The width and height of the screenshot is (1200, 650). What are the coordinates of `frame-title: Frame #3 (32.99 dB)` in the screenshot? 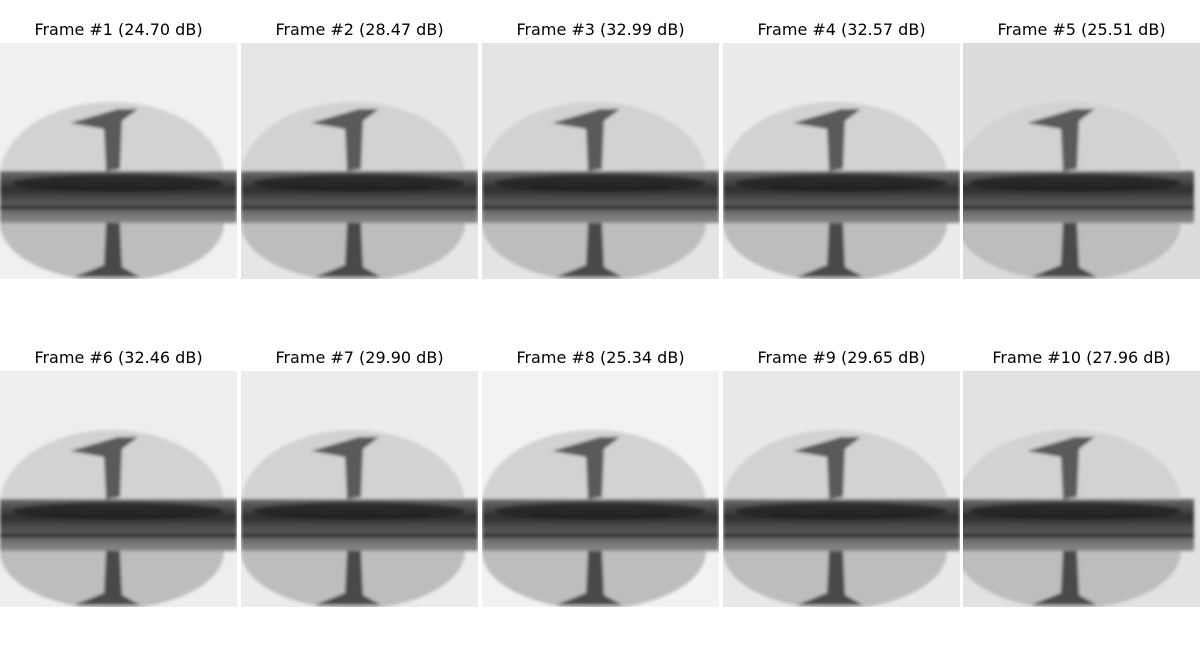 It's located at (600, 29).